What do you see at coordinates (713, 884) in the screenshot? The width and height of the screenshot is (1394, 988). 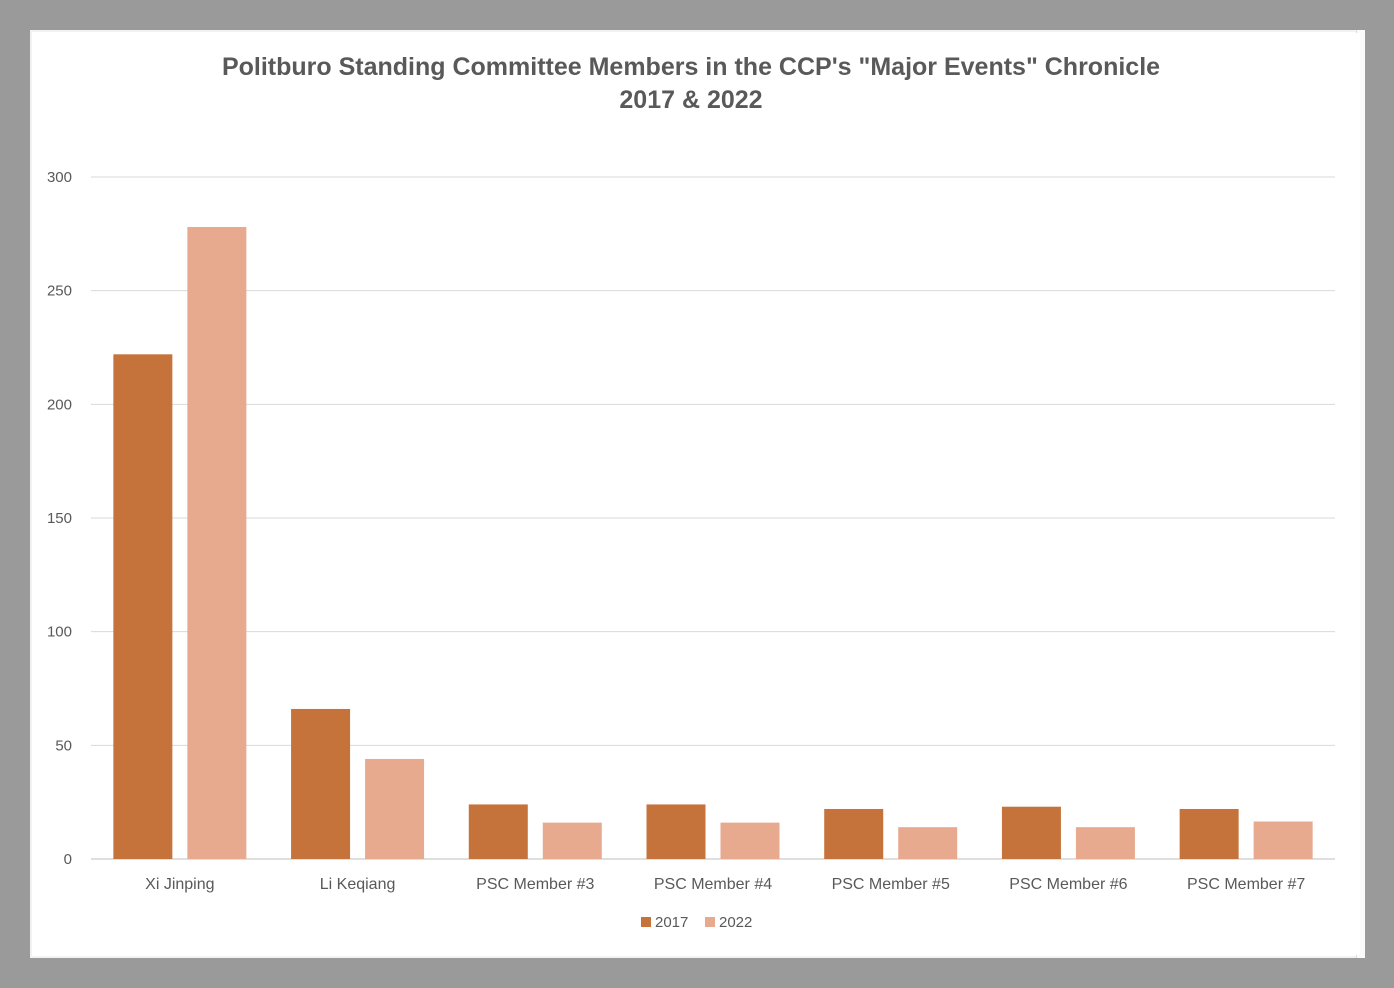 I see `x-category-label: PSC Member #4` at bounding box center [713, 884].